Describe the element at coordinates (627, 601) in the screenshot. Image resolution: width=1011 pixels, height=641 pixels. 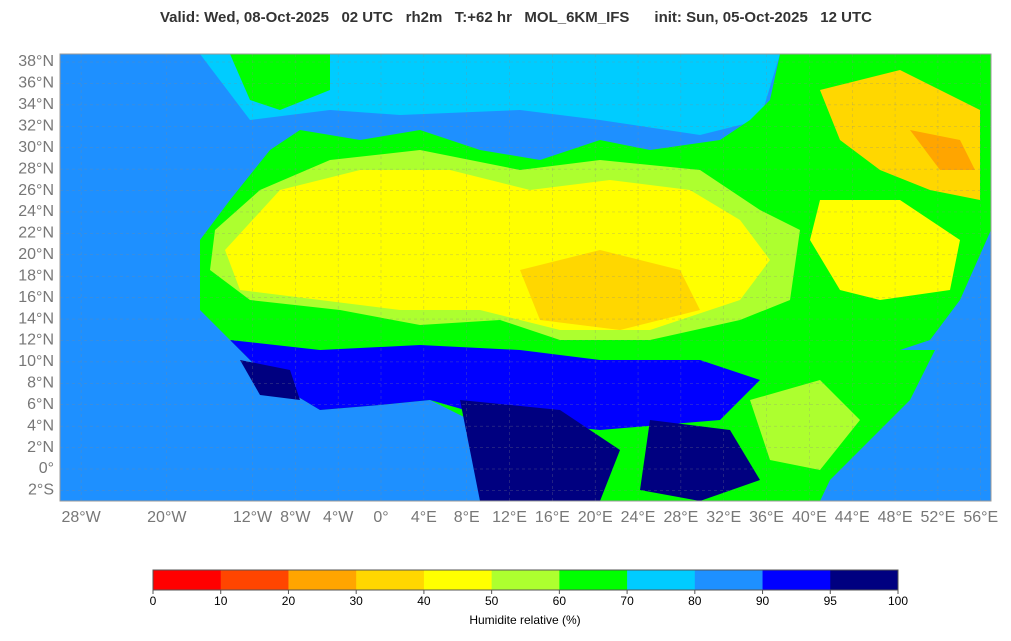
I see `colorbar-tick-label: 70` at that location.